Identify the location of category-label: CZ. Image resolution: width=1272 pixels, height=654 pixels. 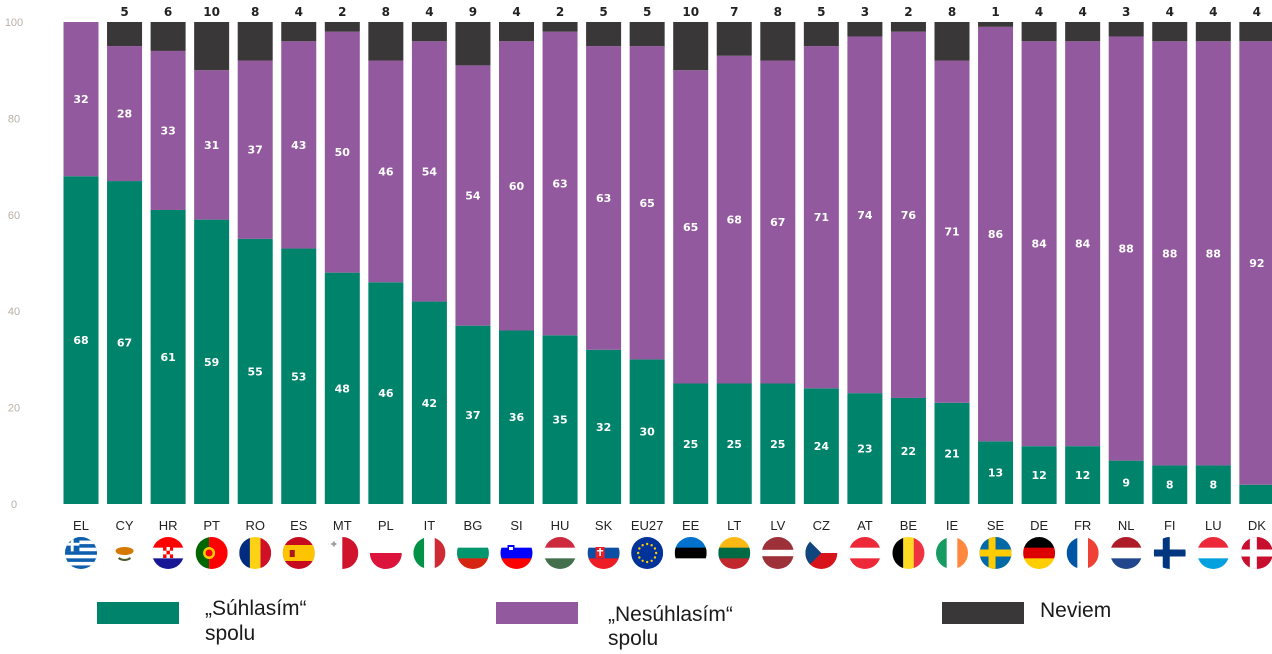
(821, 525).